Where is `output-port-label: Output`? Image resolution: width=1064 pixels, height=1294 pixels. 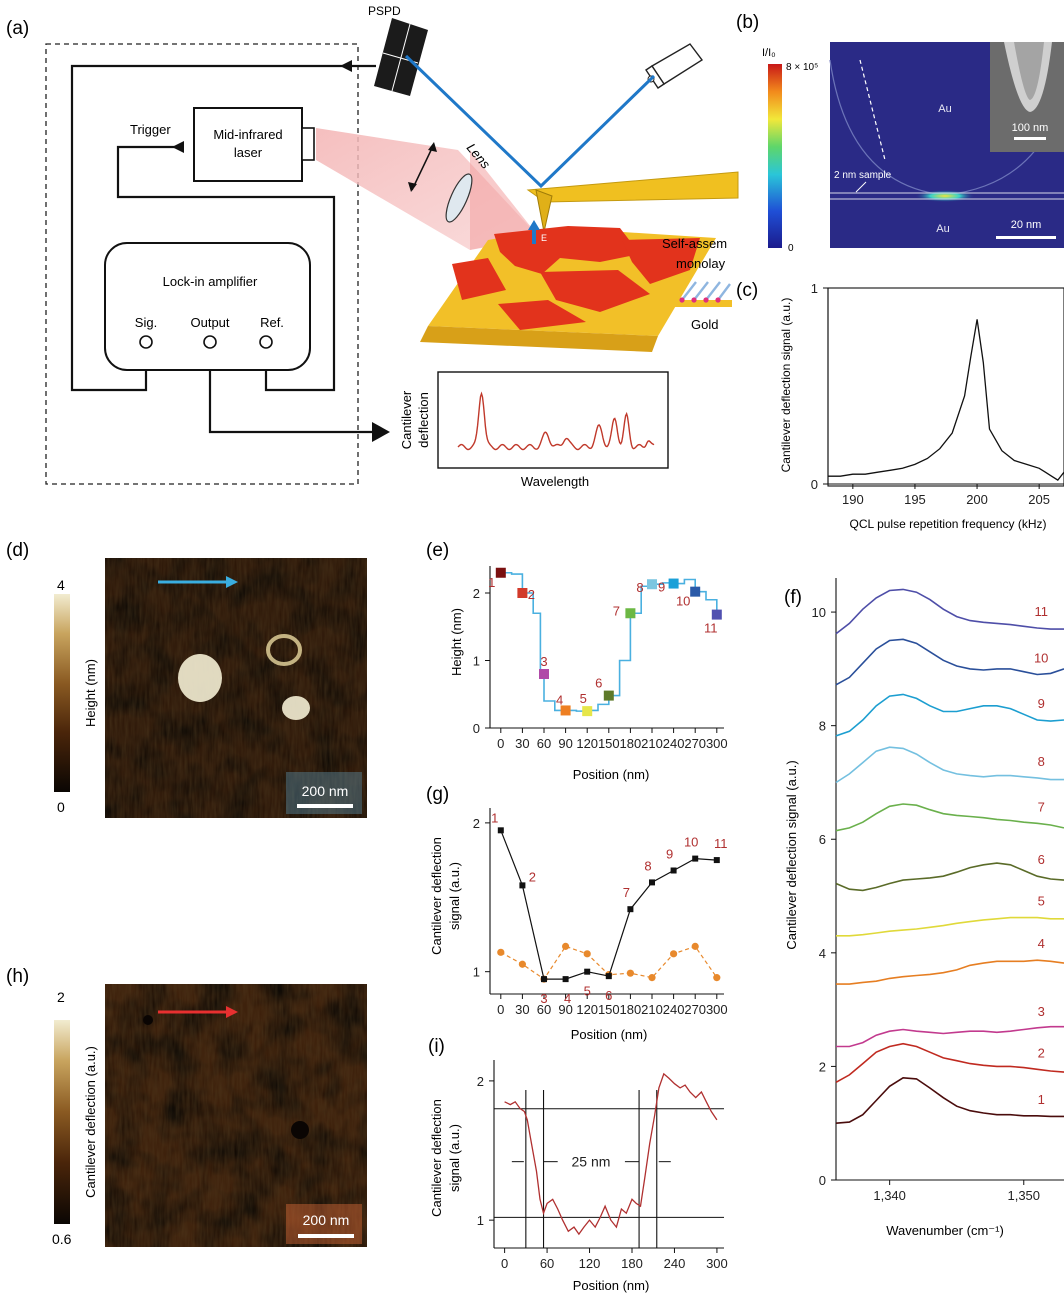 output-port-label: Output is located at coordinates (209, 322).